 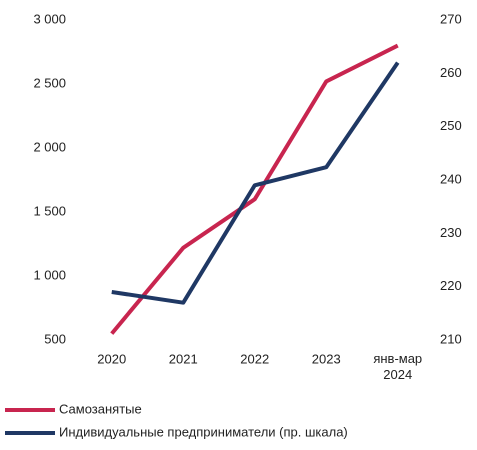 I want to click on x-tick-label: 2022, so click(x=254, y=358).